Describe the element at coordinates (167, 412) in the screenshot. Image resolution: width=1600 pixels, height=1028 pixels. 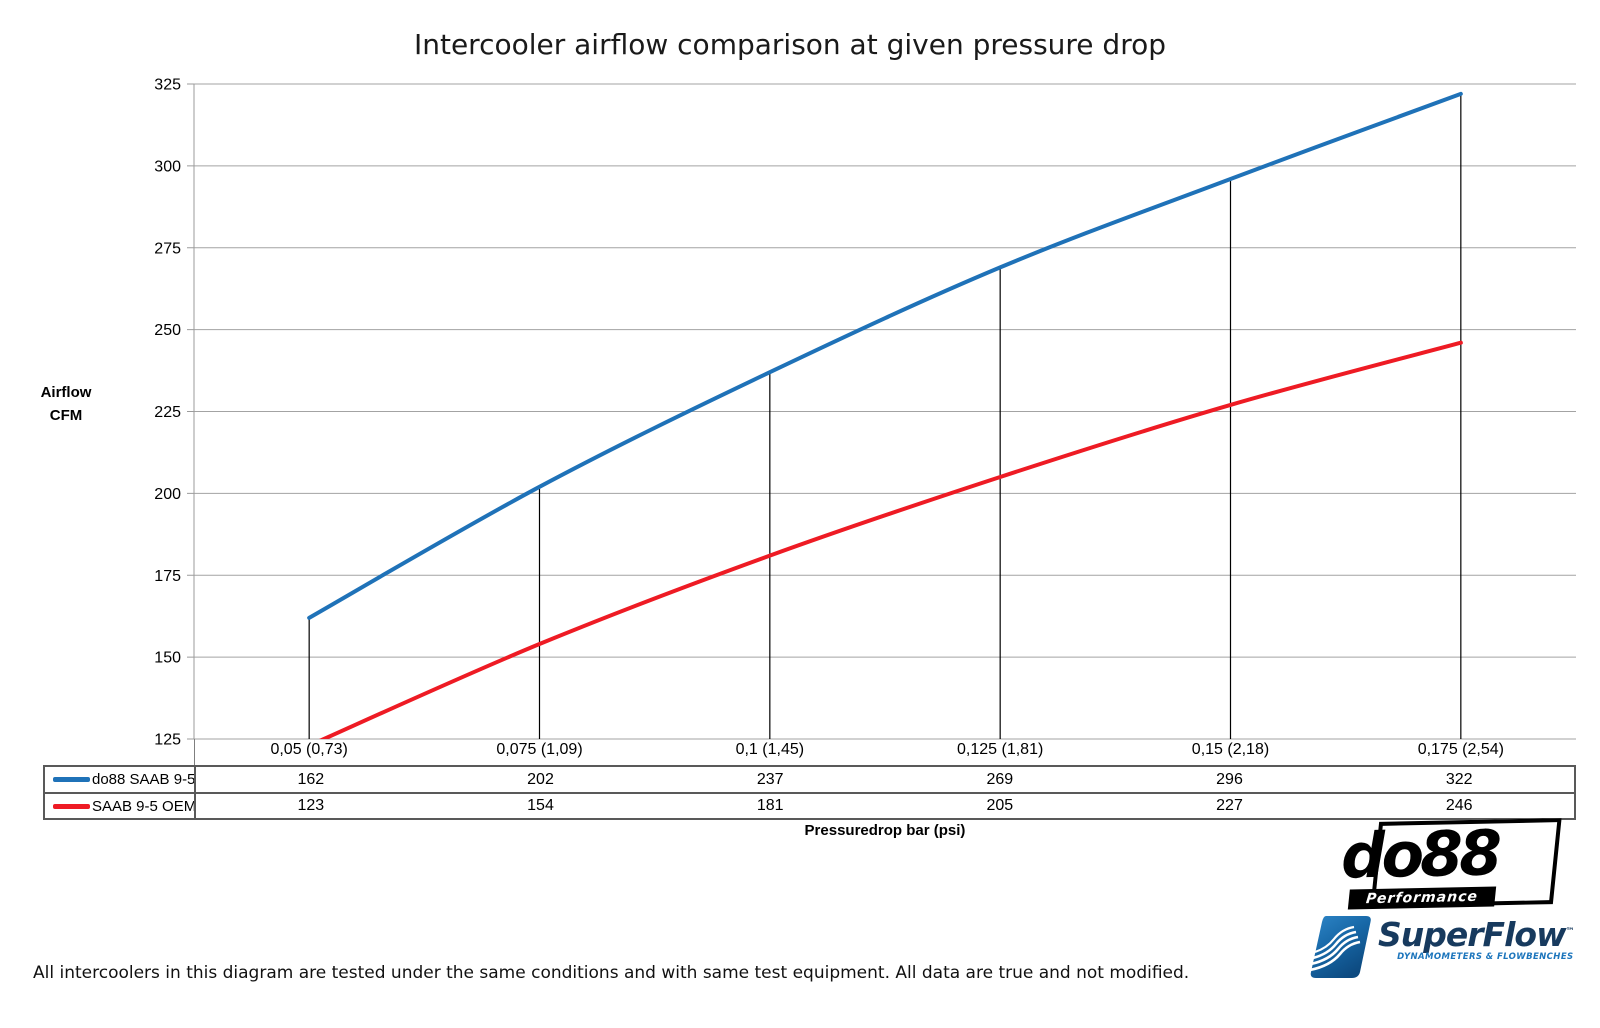
I see `y-tick-label: 225` at that location.